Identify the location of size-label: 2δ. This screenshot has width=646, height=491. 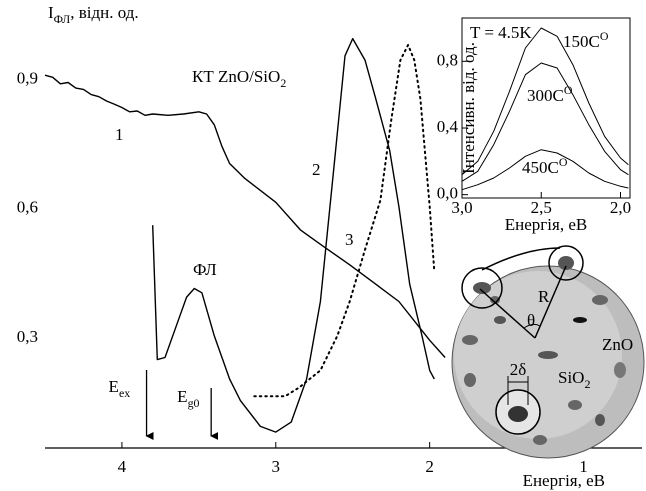
(518, 369).